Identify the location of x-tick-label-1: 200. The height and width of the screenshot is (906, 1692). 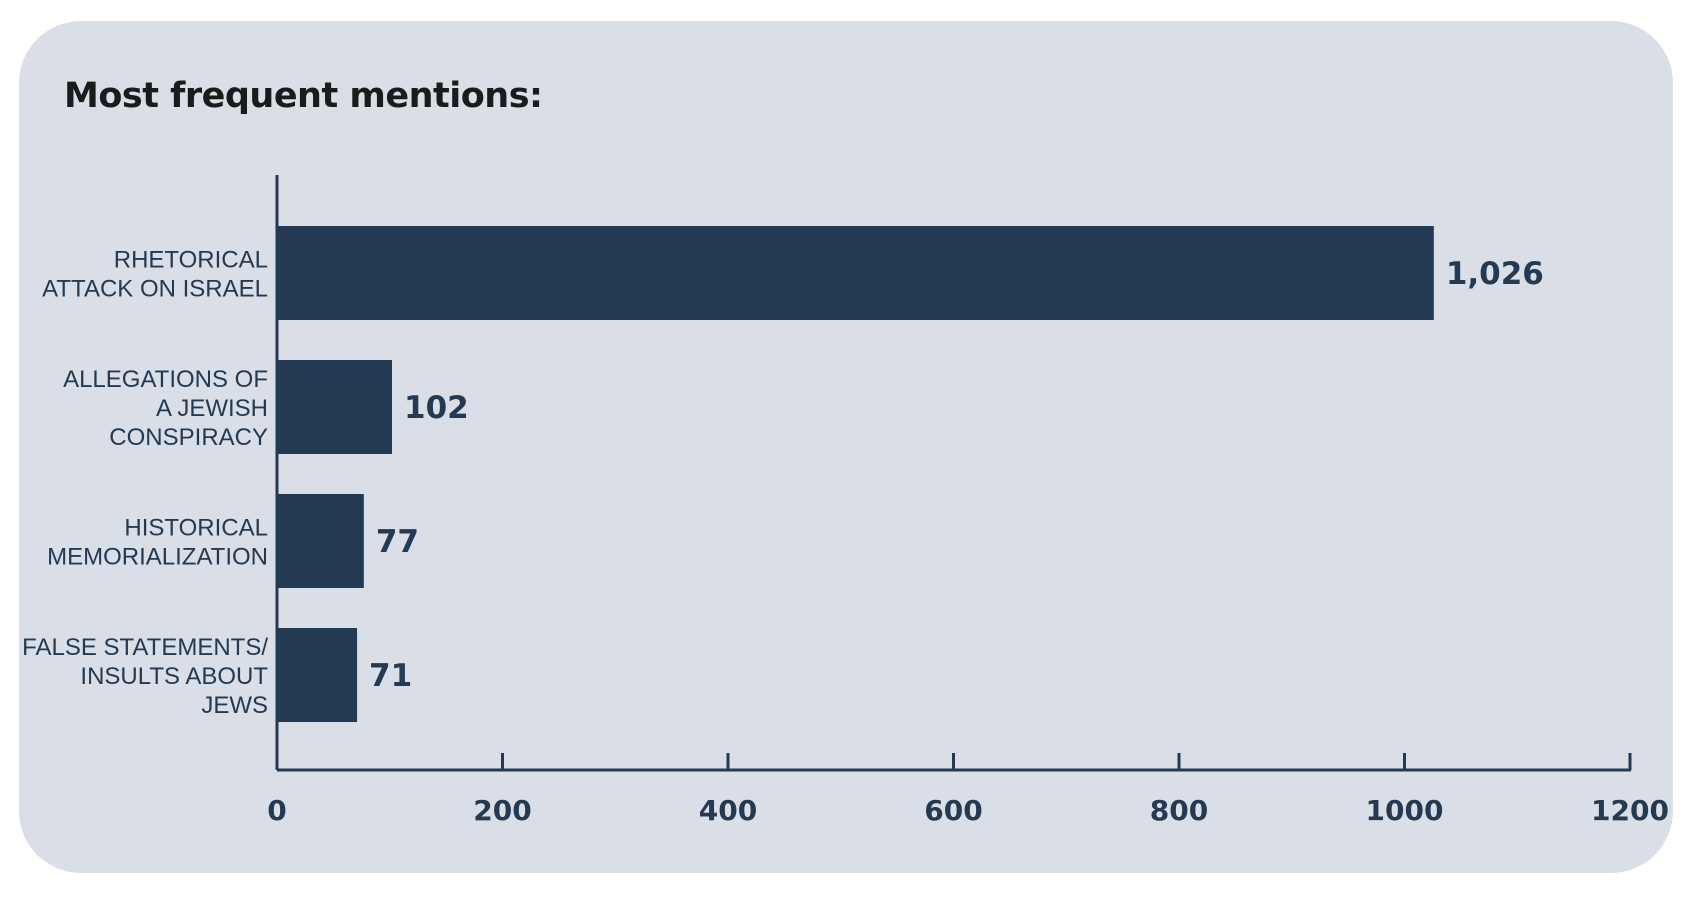
(502, 810).